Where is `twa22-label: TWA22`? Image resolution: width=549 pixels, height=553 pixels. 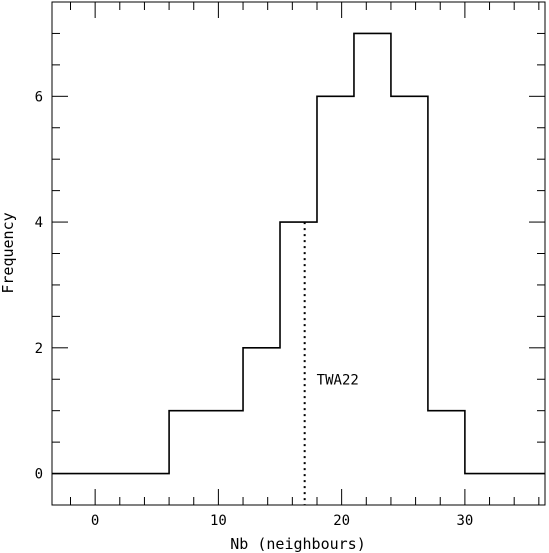 twa22-label: TWA22 is located at coordinates (338, 380).